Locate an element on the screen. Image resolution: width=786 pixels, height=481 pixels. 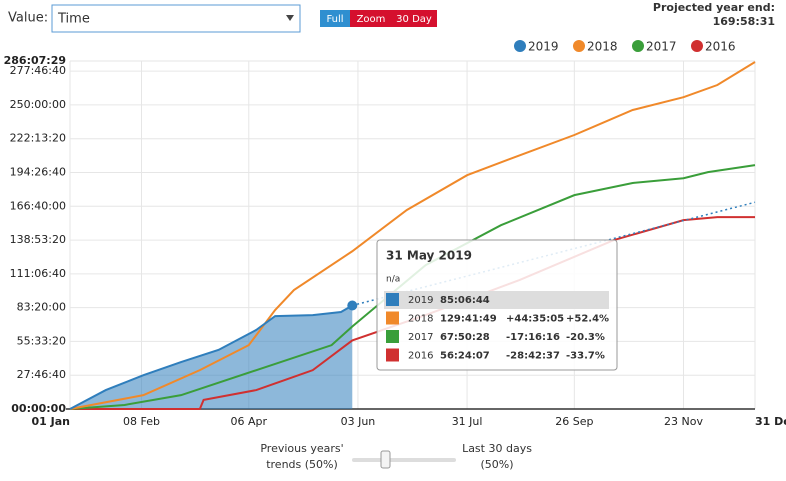
tooltip-title: 31 May 2019 is located at coordinates (429, 256).